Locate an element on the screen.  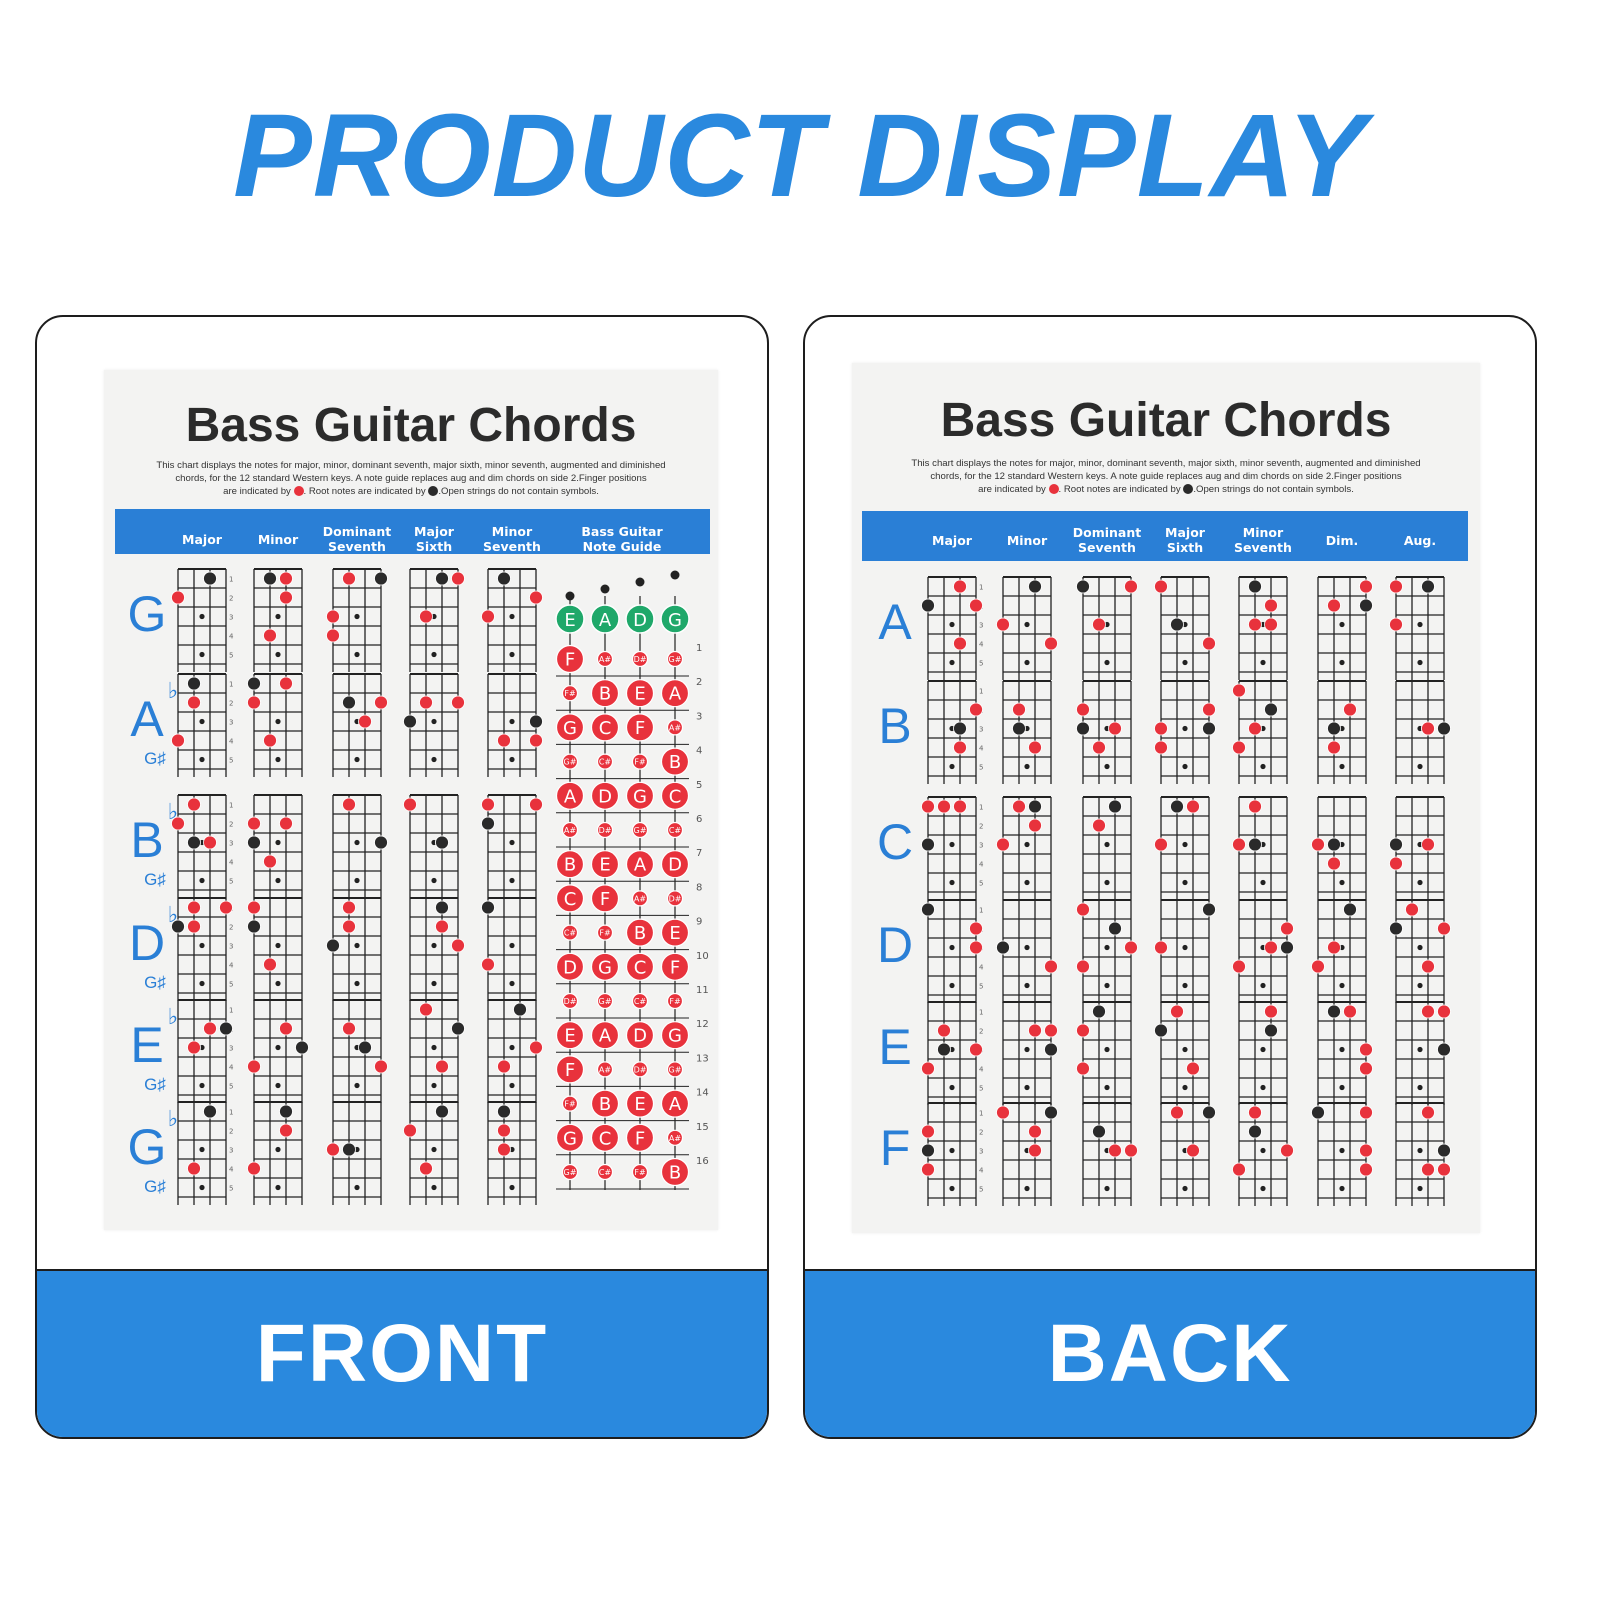
fret-number: 2 is located at coordinates (231, 1132).